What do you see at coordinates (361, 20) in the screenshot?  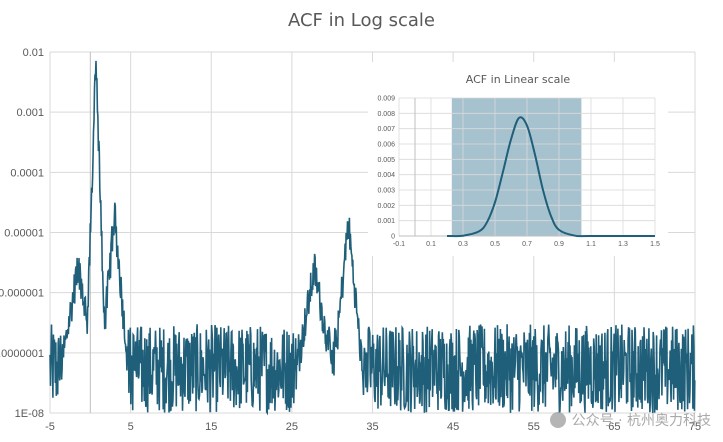 I see `chart-title: ACF in Log scale` at bounding box center [361, 20].